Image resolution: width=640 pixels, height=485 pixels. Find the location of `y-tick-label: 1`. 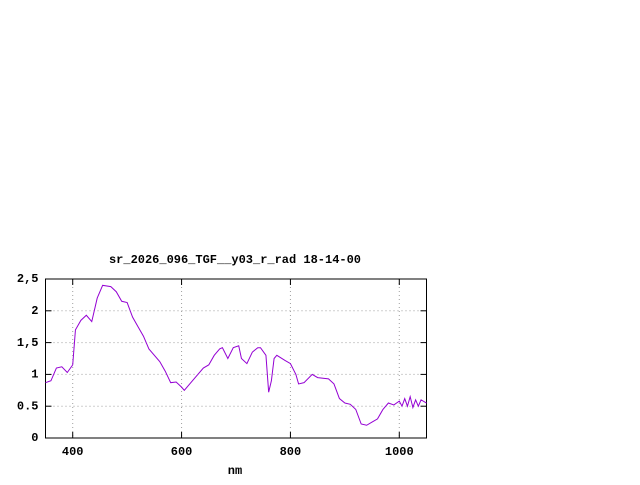

y-tick-label: 1 is located at coordinates (34, 375).